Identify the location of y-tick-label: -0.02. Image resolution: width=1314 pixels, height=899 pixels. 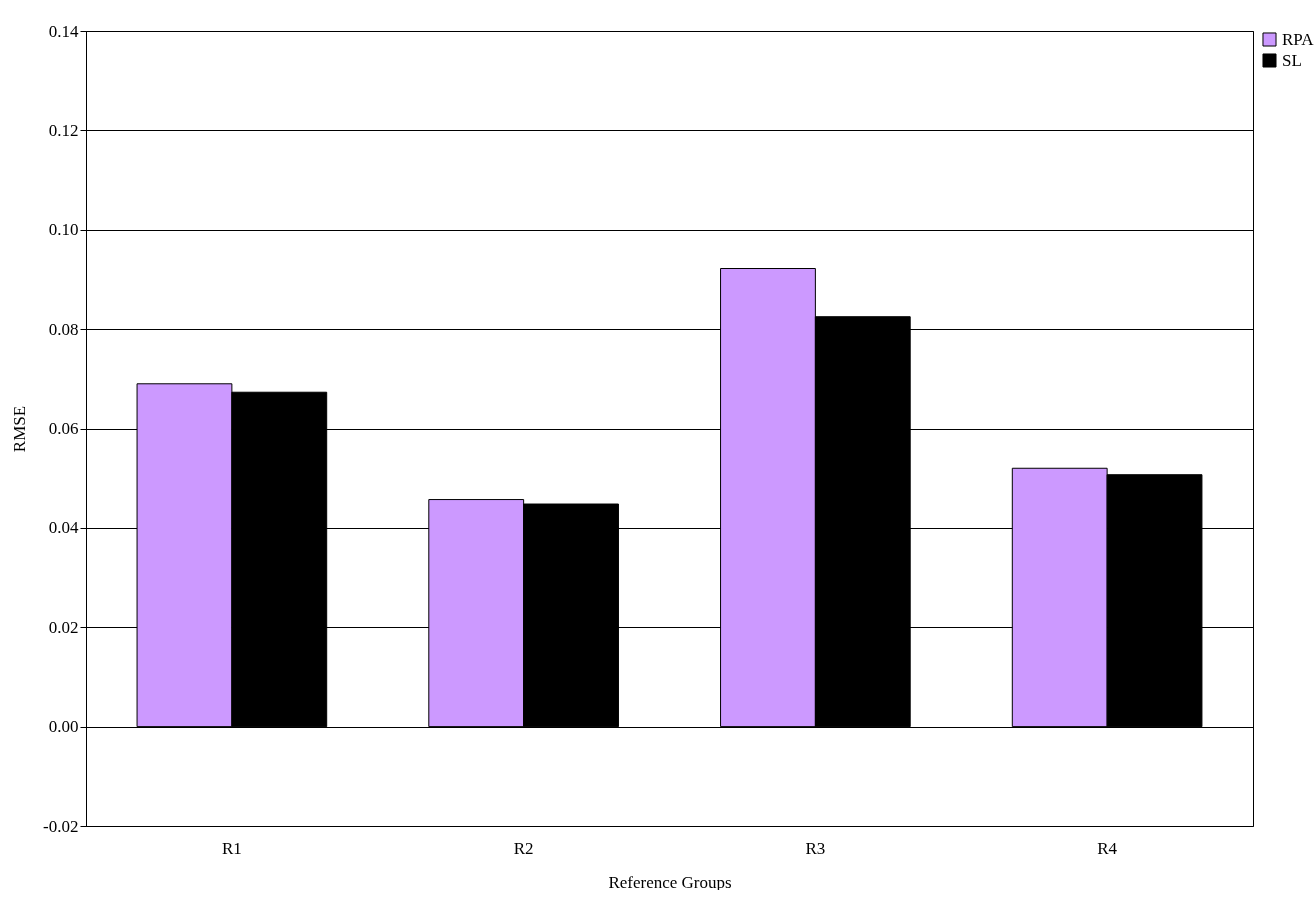
(61, 826).